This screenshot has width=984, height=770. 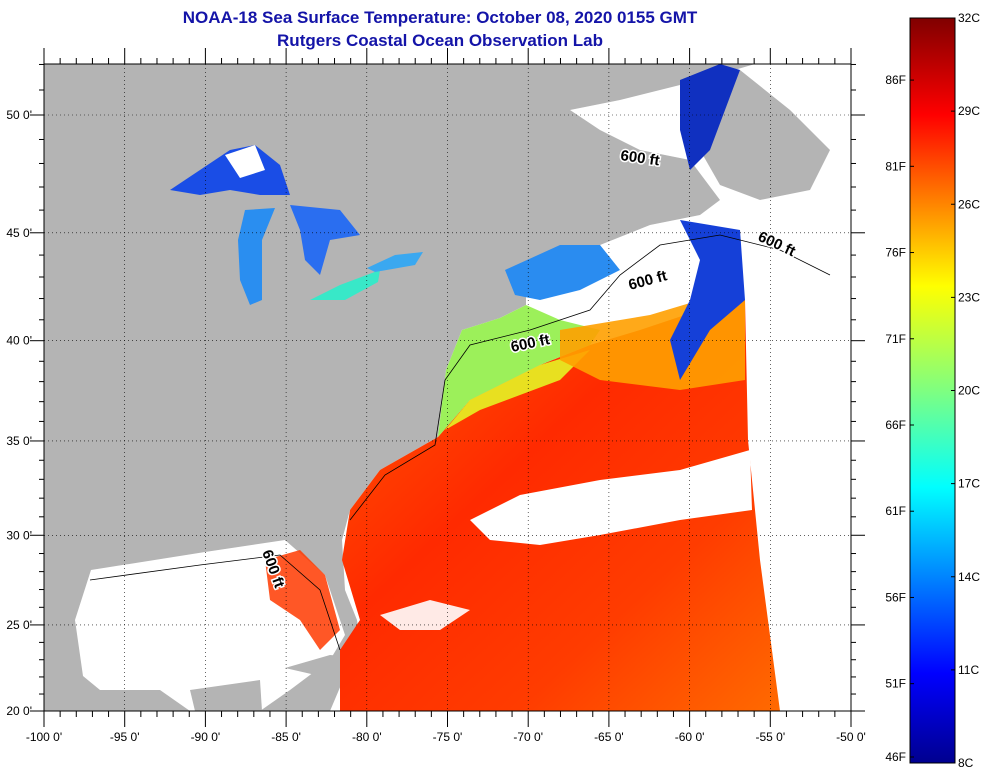 I want to click on colorbar-fahrenheit-label: 76F, so click(x=895, y=253).